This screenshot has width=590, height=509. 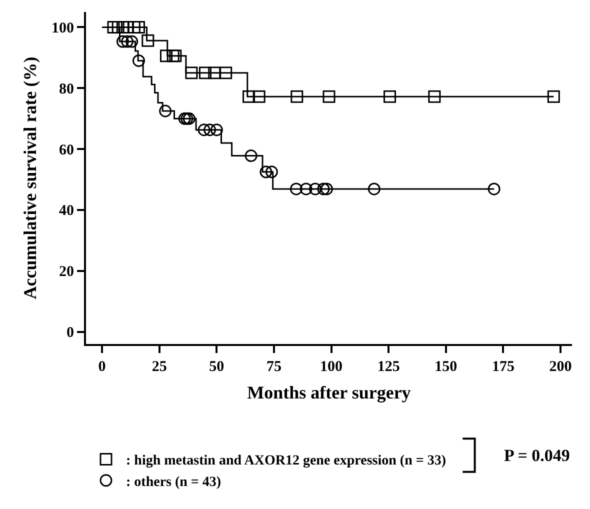 I want to click on x-tick-label: 150, so click(x=446, y=367).